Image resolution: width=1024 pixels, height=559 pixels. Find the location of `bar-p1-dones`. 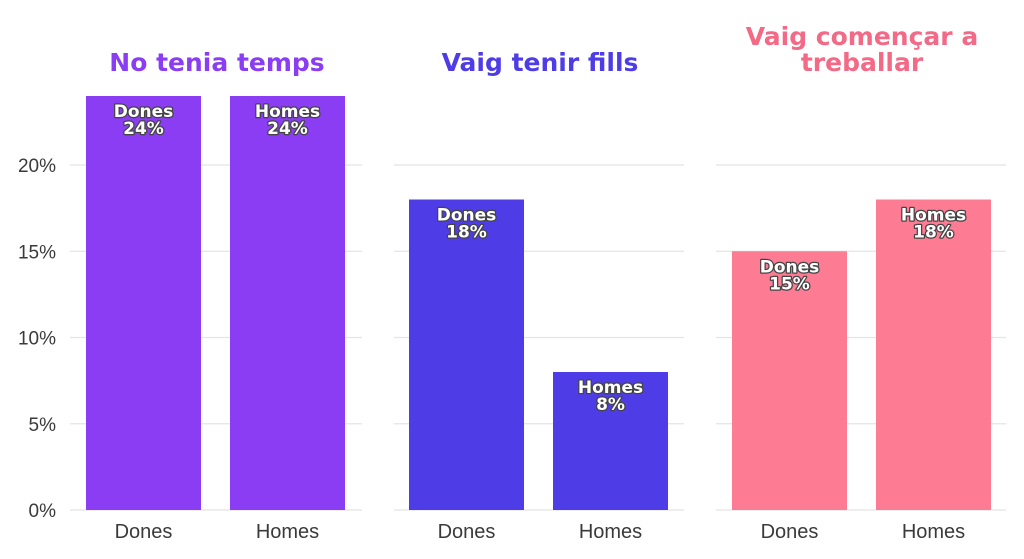

bar-p1-dones is located at coordinates (466, 354).